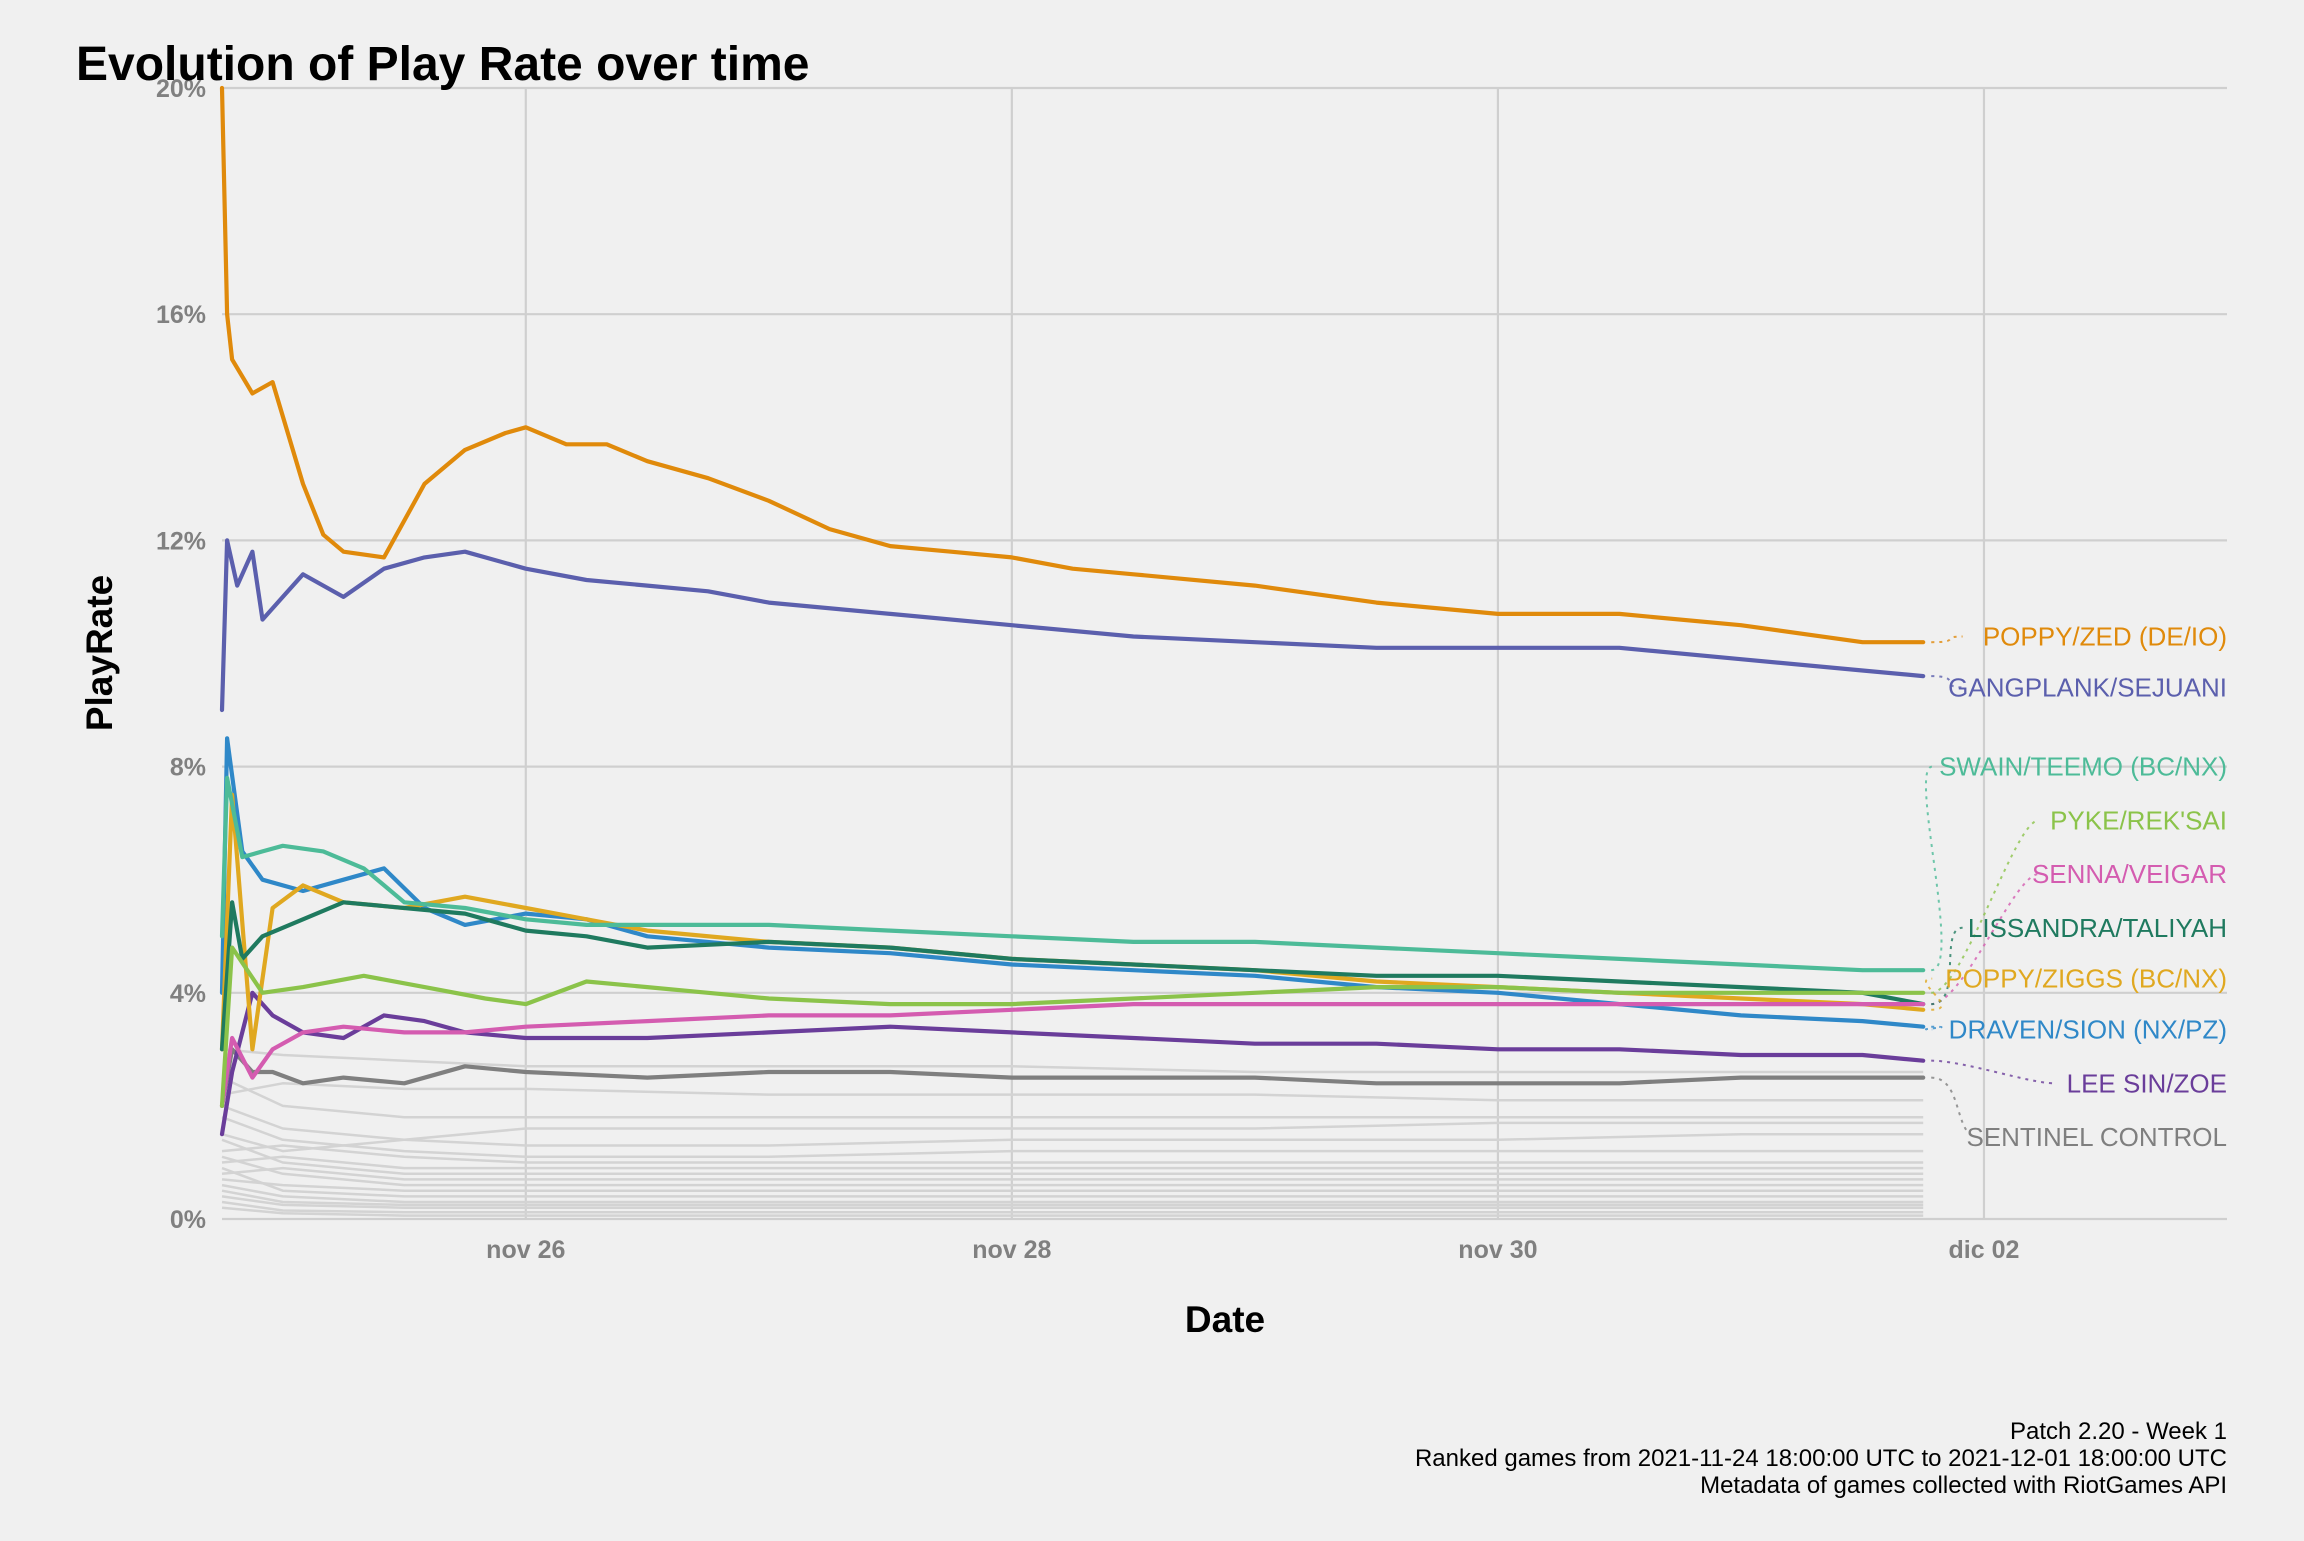 The width and height of the screenshot is (2304, 1541). What do you see at coordinates (99, 653) in the screenshot?
I see `y-axis-title: PlayRate` at bounding box center [99, 653].